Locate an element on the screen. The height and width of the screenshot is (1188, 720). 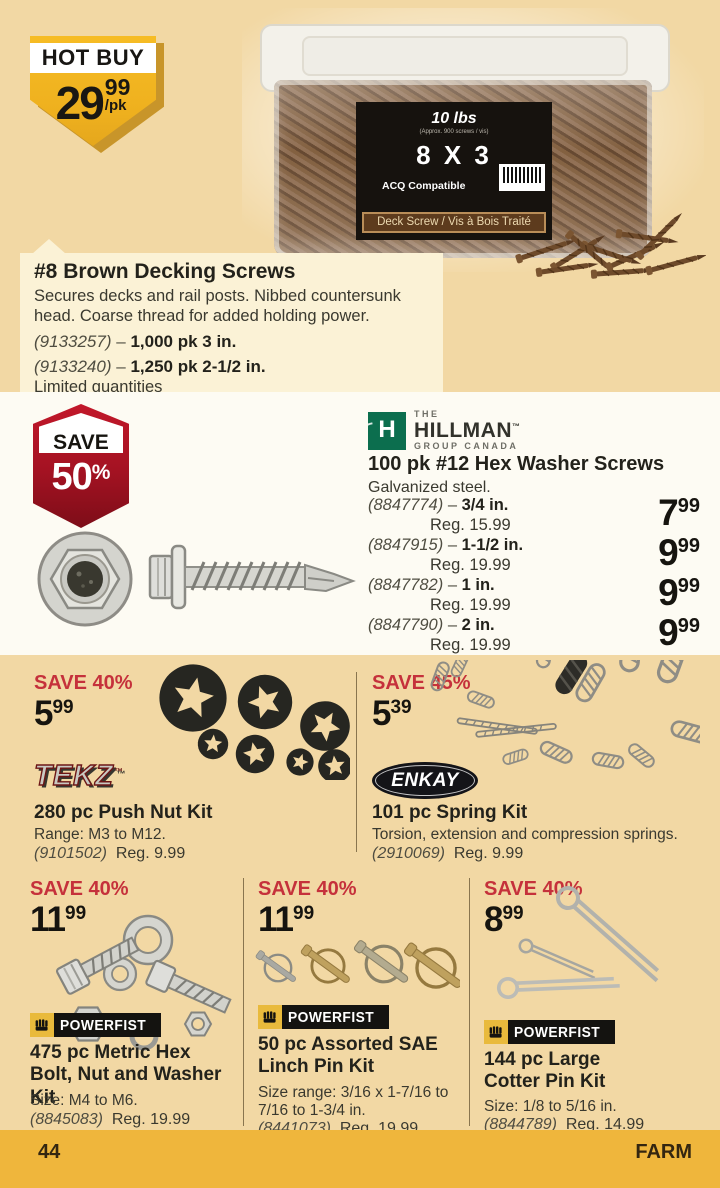
item-sku: (9133257) is located at coordinates (73, 341).